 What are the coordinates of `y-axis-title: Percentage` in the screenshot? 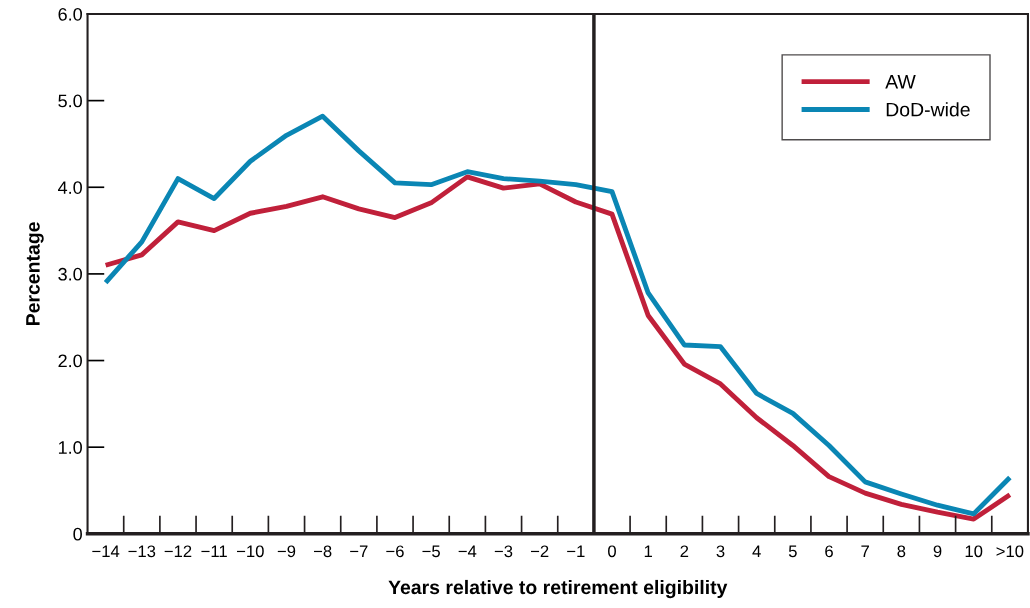 It's located at (35, 274).